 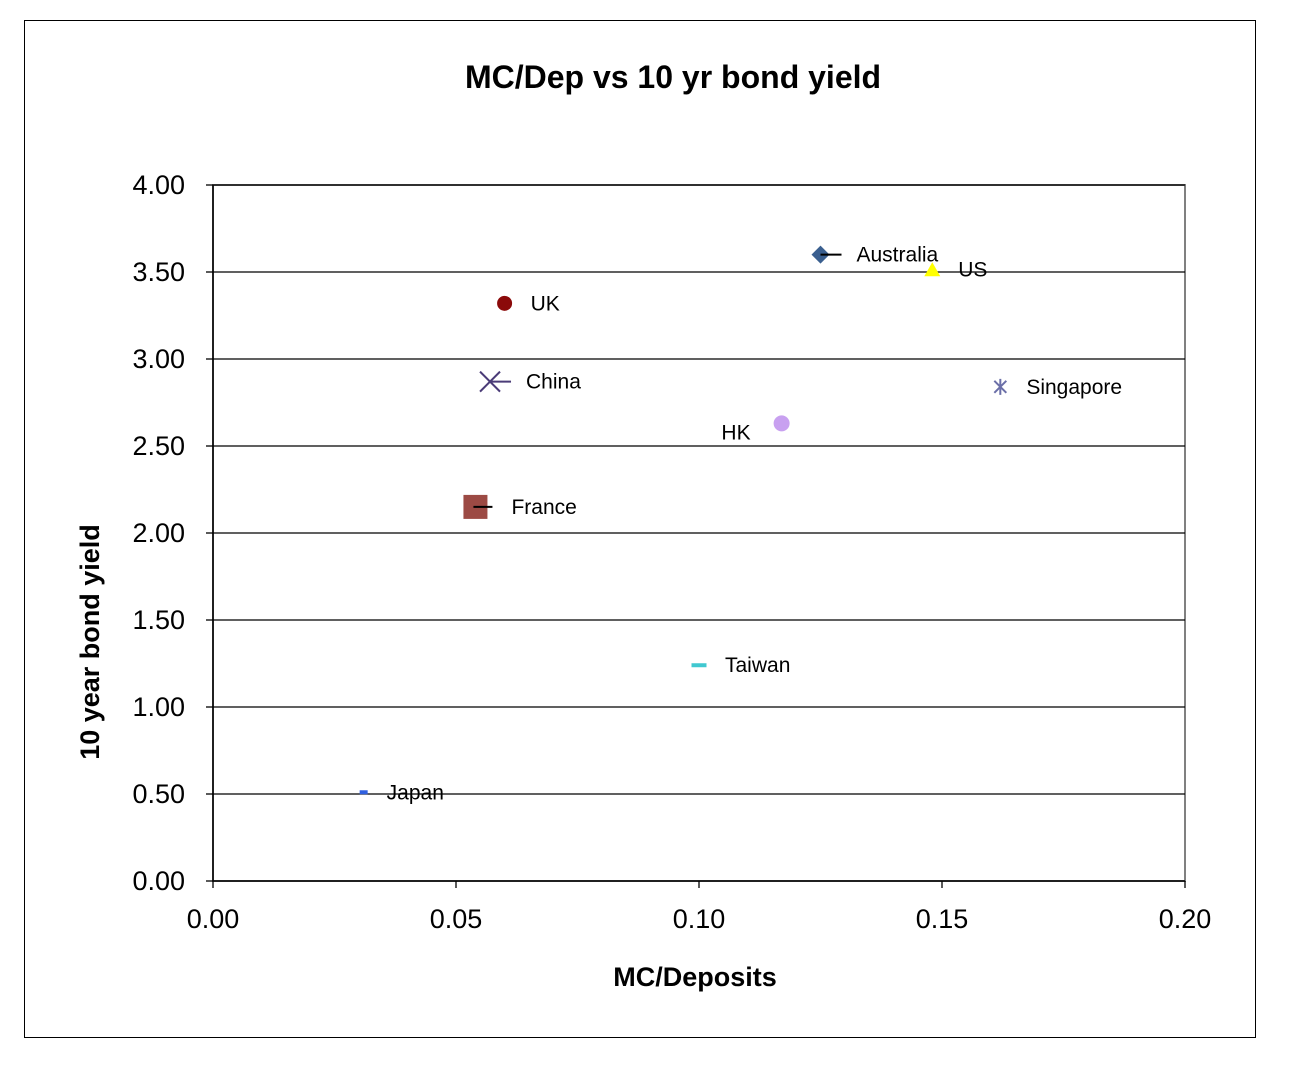 What do you see at coordinates (898, 255) in the screenshot?
I see `label-australia: Australia` at bounding box center [898, 255].